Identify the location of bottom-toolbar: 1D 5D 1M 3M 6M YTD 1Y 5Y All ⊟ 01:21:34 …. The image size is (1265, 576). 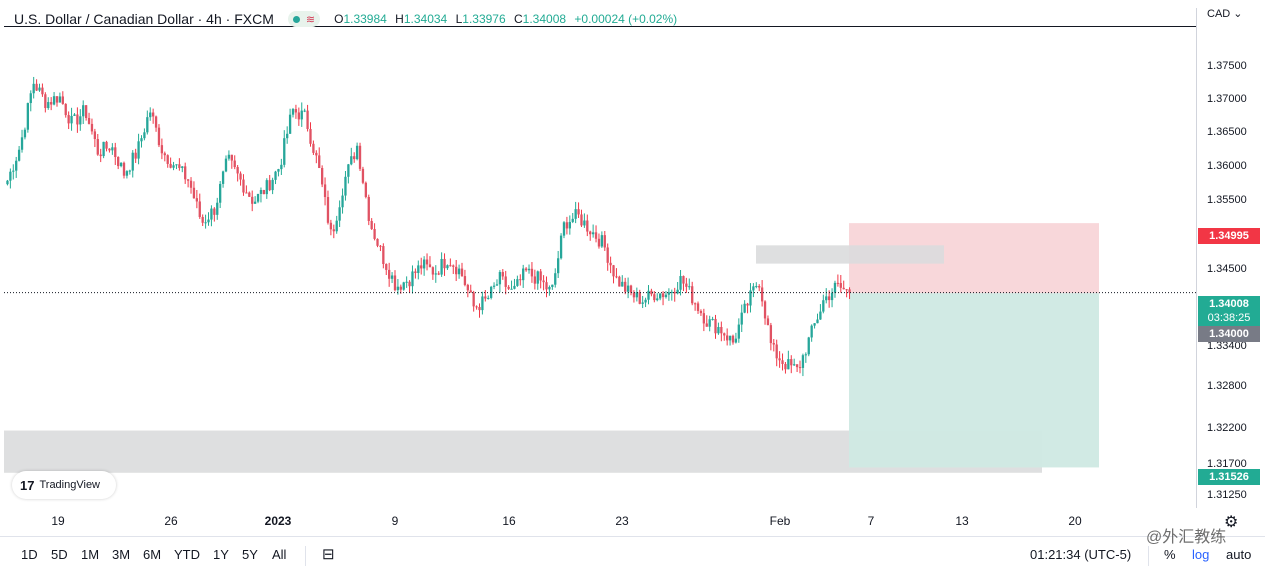
(632, 556).